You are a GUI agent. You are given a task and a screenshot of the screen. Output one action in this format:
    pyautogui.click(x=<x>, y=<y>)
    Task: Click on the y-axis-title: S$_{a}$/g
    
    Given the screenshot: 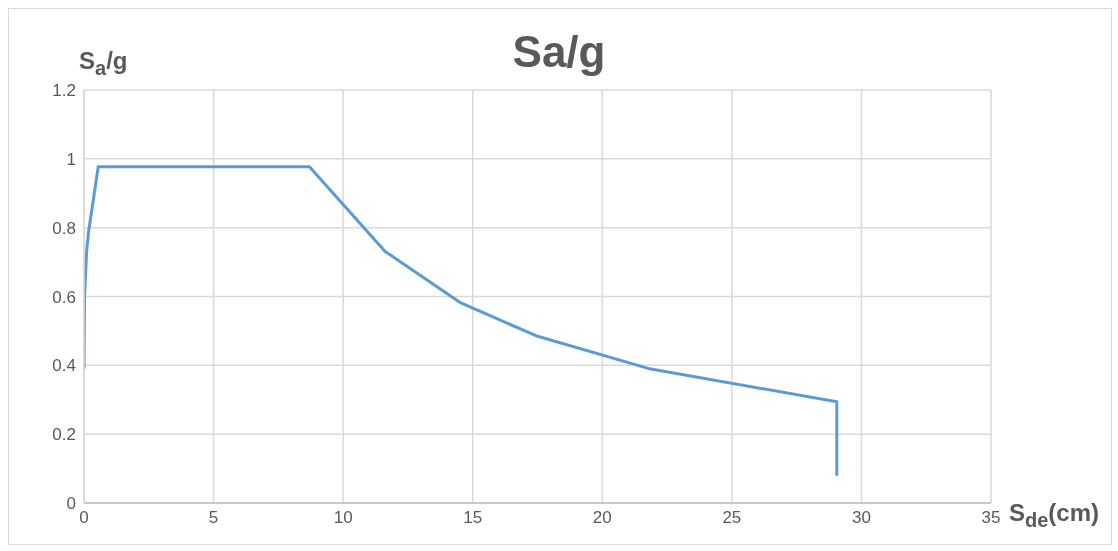 What is the action you would take?
    pyautogui.click(x=103, y=63)
    